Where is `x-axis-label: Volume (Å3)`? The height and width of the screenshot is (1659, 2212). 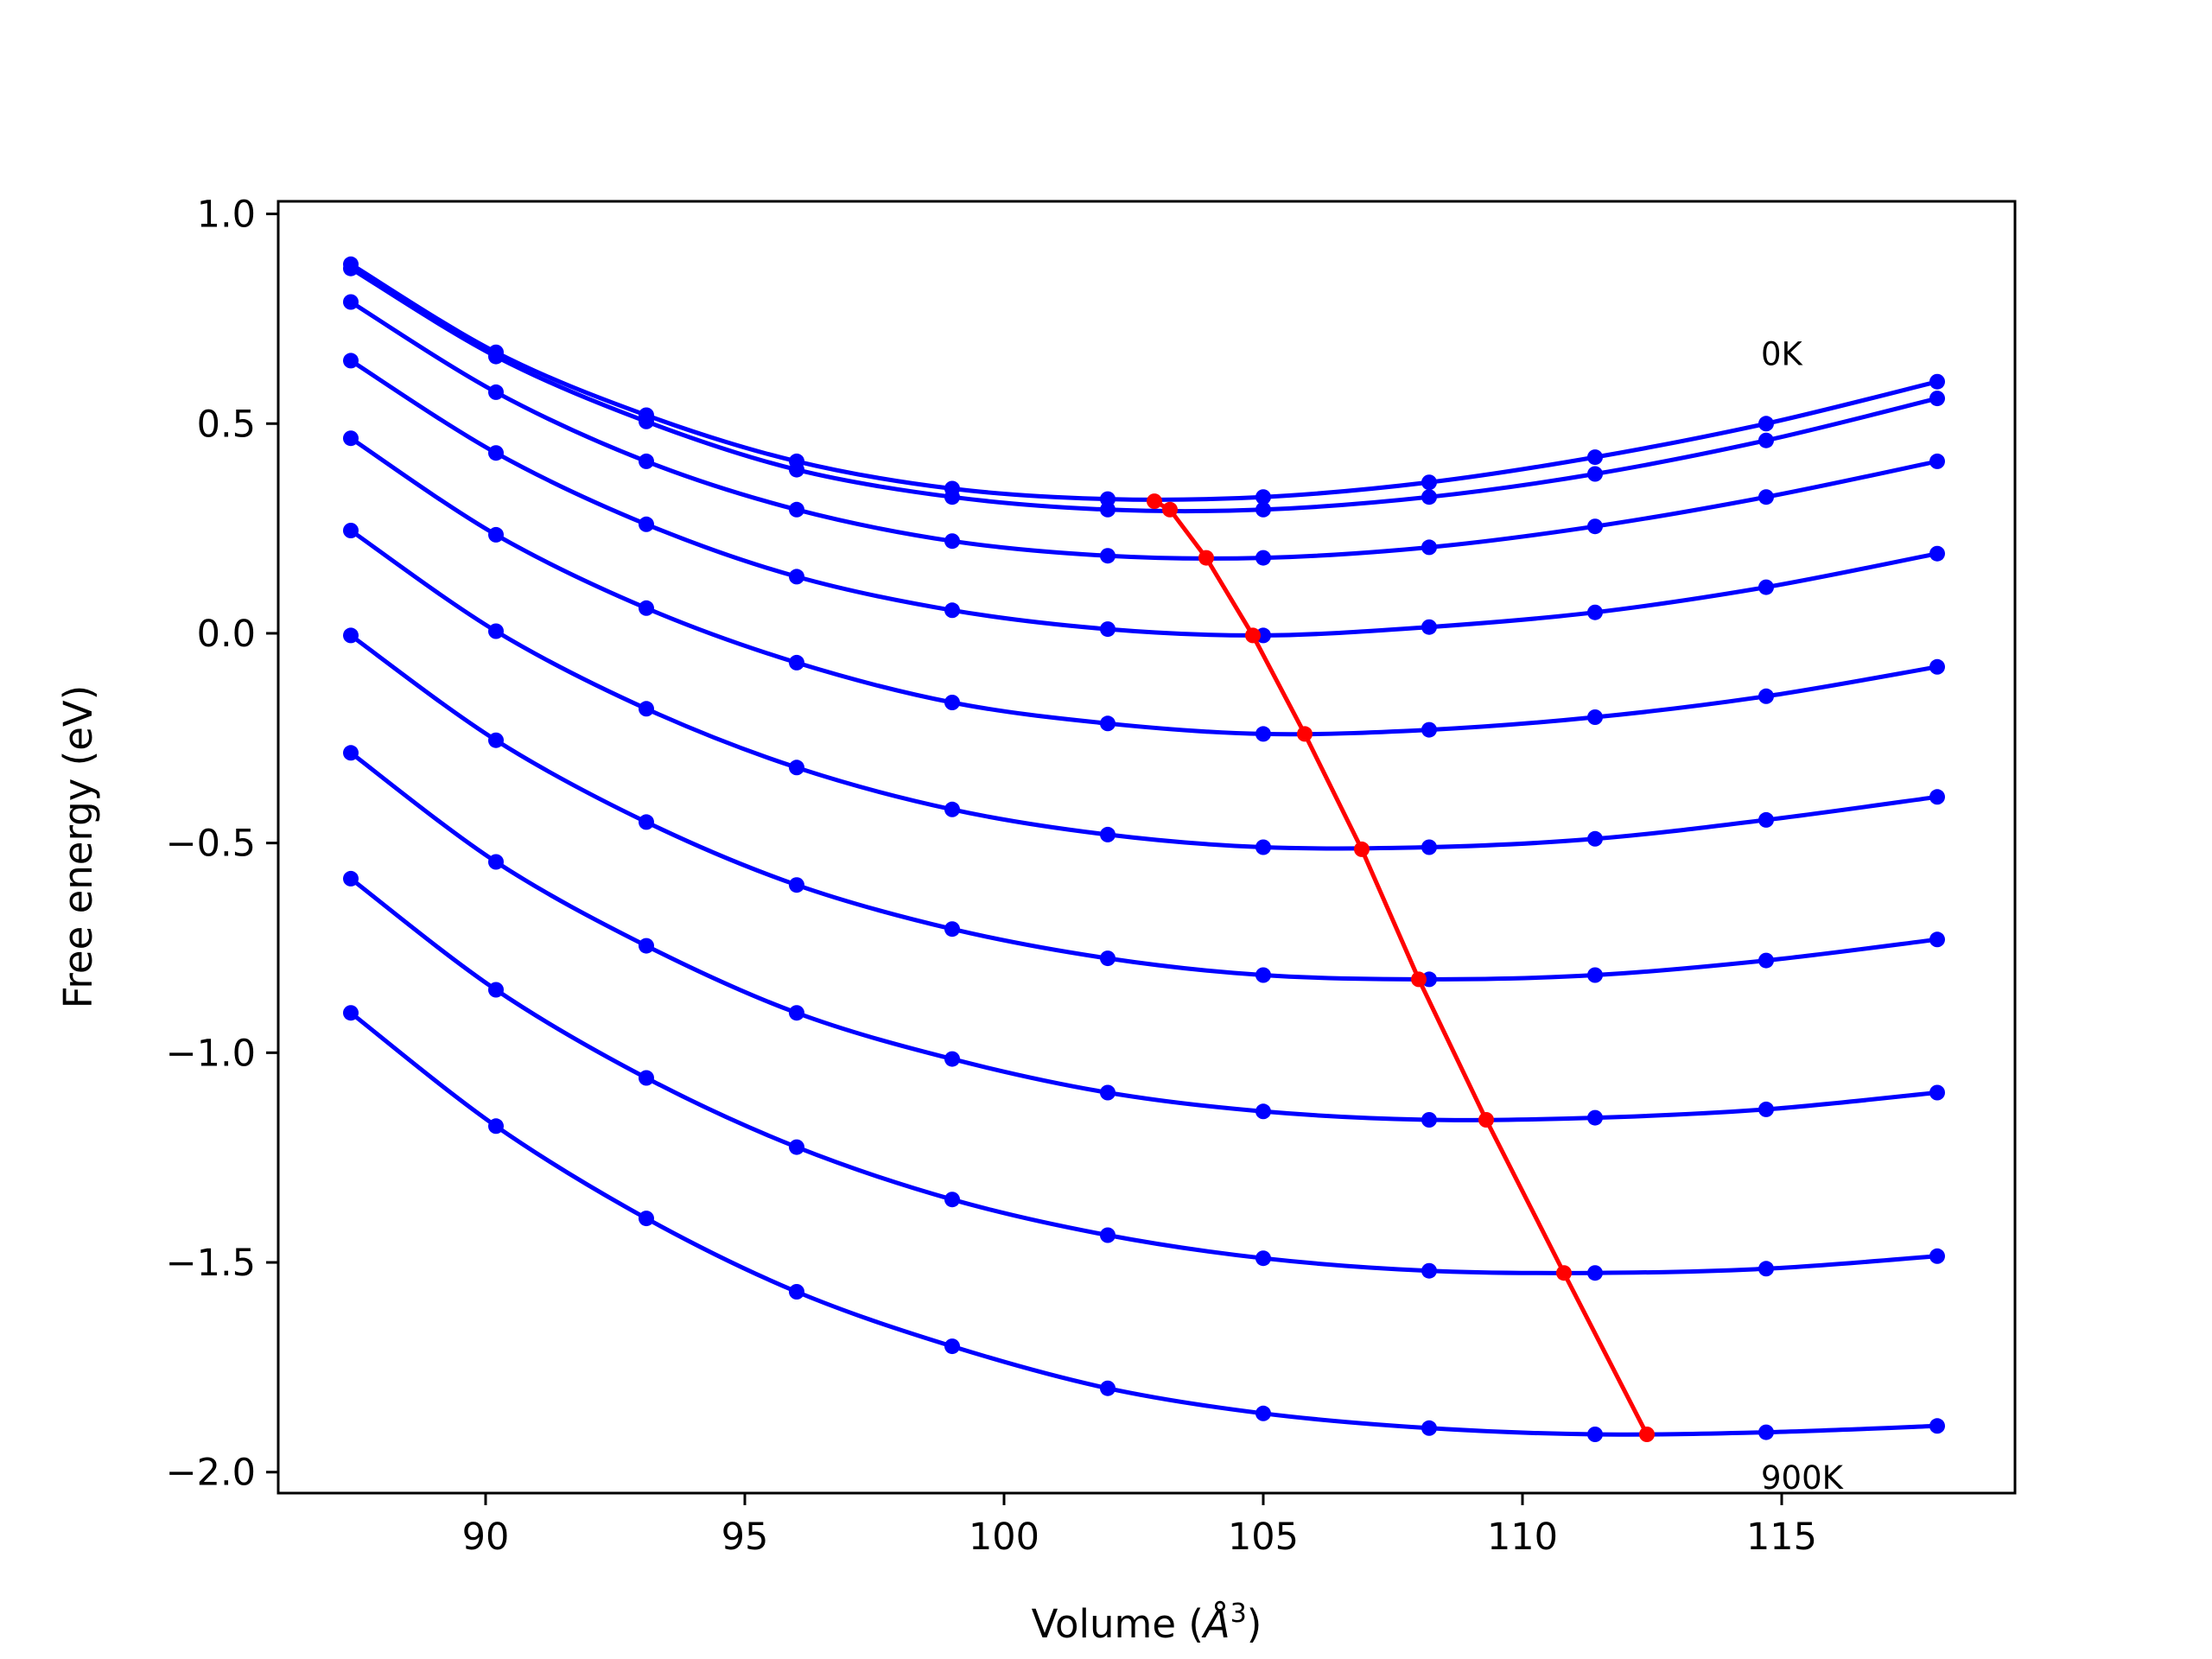
x-axis-label: Volume (Å3) is located at coordinates (1147, 1623).